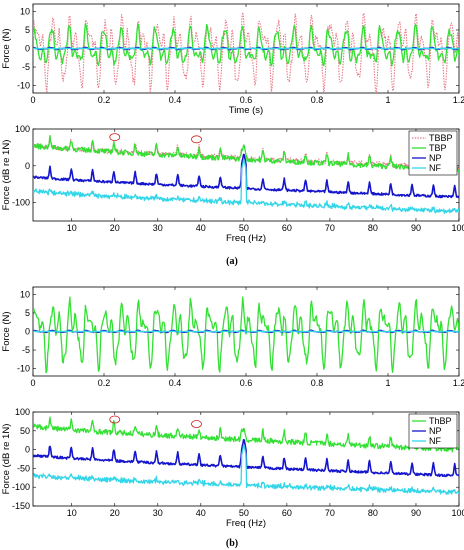 The image size is (464, 550). Describe the element at coordinates (438, 148) in the screenshot. I see `legend-label-tbp: TBP` at that location.